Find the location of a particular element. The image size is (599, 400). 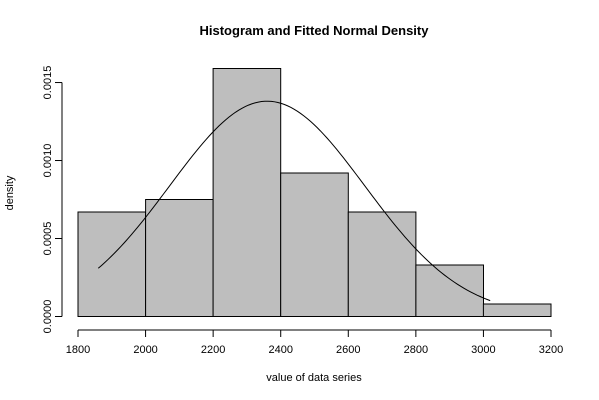

y-axis: 0.0000 0.0005 0.0010 0.0015 is located at coordinates (52, 200).